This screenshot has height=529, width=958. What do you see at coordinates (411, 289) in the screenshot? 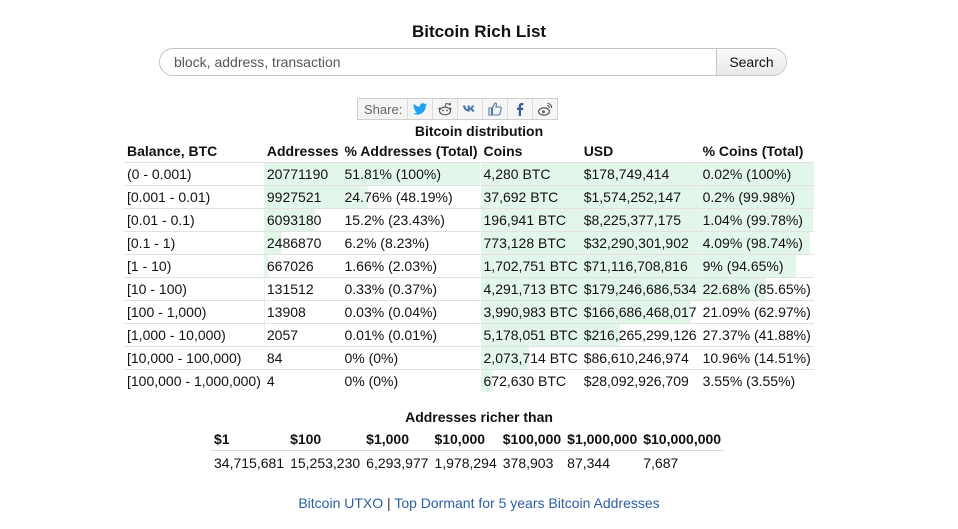
I see `pct-addresses-cell: 0.33% (0.37%)` at bounding box center [411, 289].